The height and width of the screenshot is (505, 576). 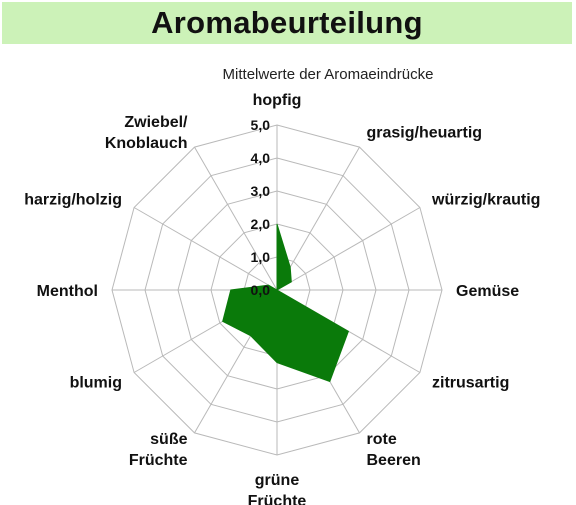 I want to click on category-label: zitrusartig, so click(x=470, y=383).